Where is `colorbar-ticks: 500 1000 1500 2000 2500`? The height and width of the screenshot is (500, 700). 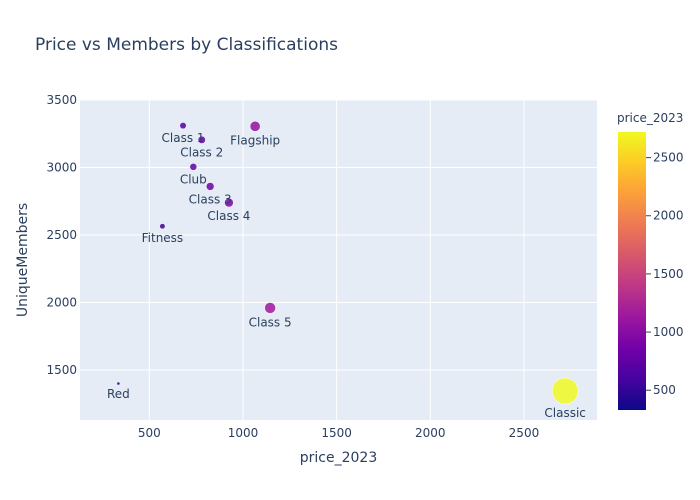
colorbar-ticks: 500 1000 1500 2000 2500 is located at coordinates (665, 274).